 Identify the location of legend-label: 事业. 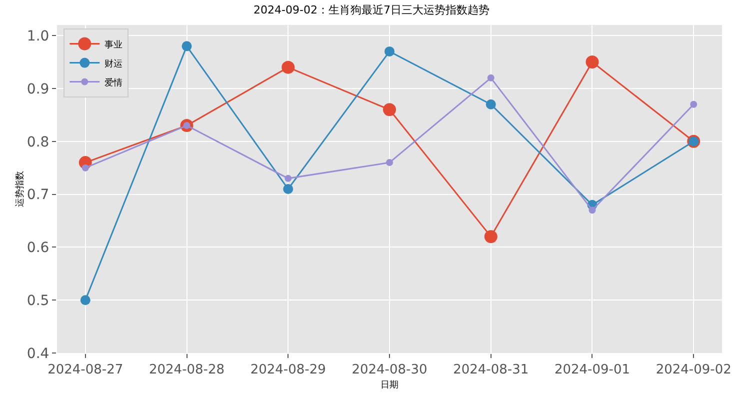
(113, 44).